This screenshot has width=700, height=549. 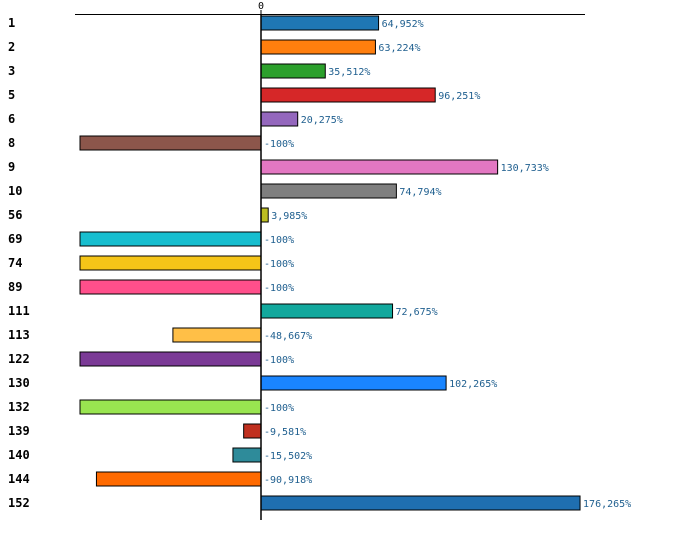 I want to click on value-label-8: -100%, so click(x=279, y=144).